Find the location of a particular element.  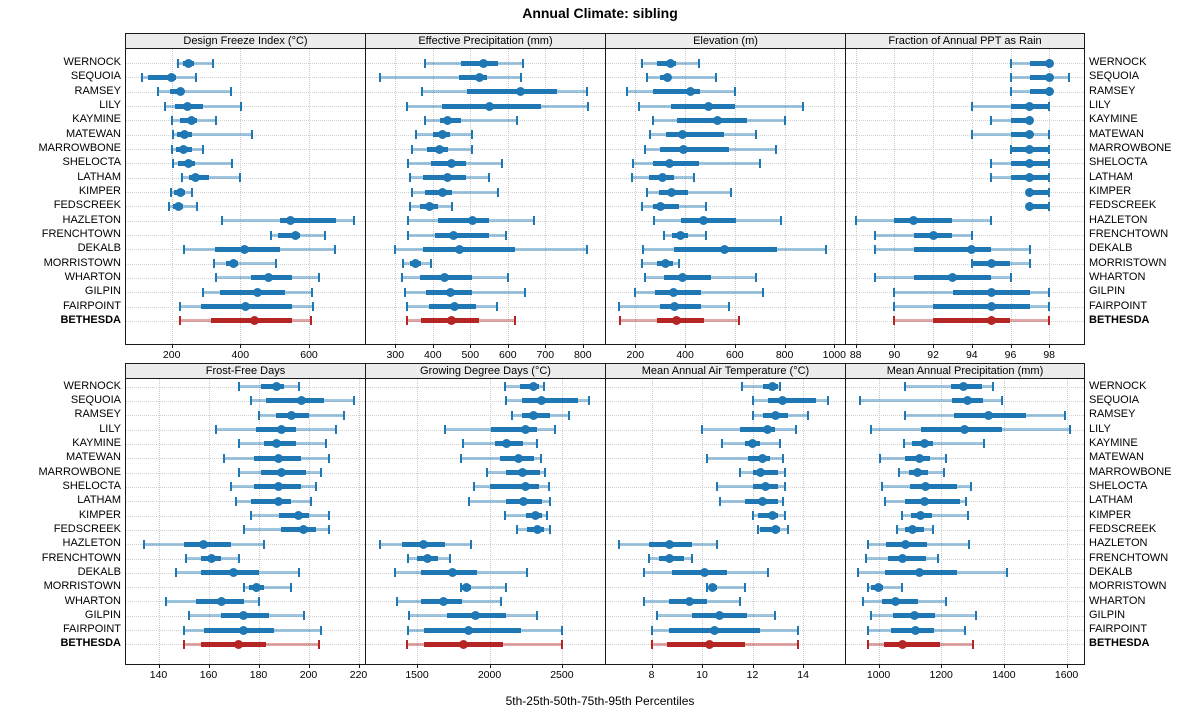

row-label-right-kimper: KIMPER is located at coordinates (1110, 514).